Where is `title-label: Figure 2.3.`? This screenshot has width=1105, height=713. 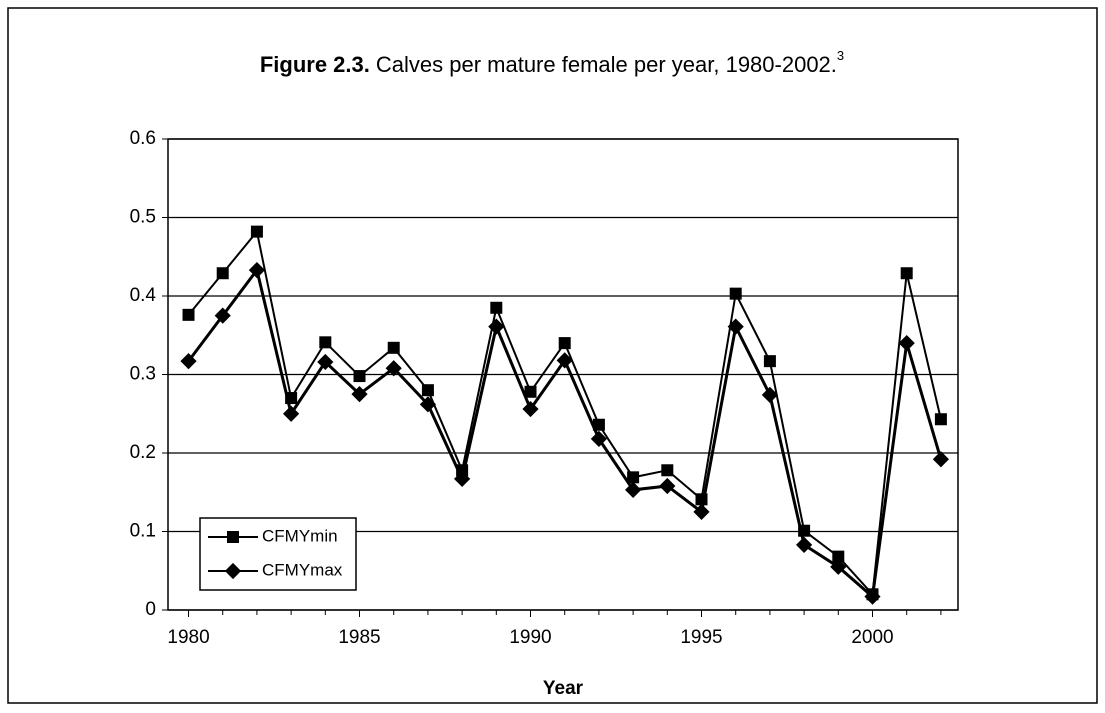
title-label: Figure 2.3. is located at coordinates (315, 64).